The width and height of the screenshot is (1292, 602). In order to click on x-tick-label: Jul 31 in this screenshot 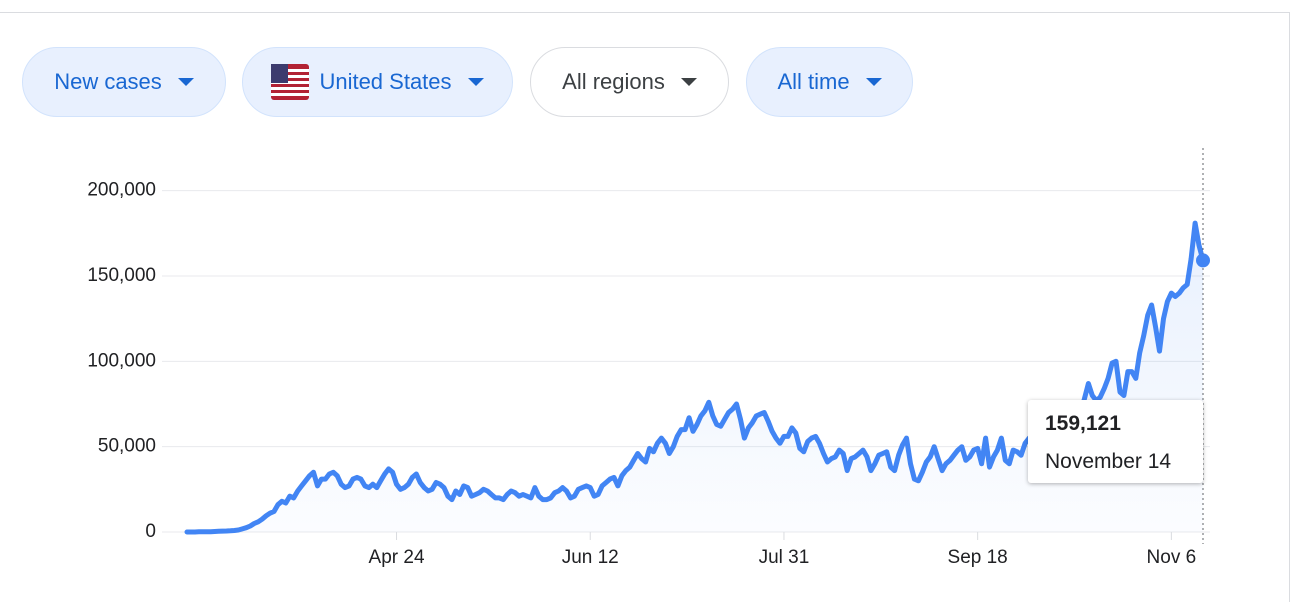, I will do `click(784, 557)`.